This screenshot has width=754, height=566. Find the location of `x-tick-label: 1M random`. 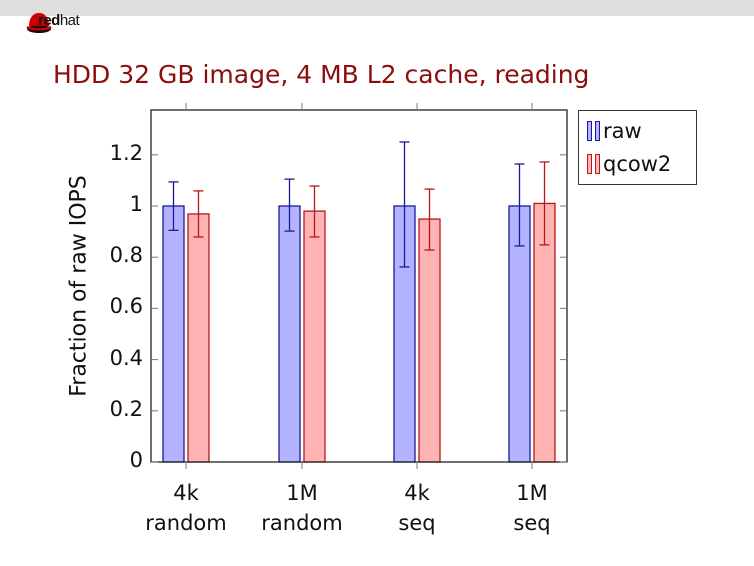

x-tick-label: 1M random is located at coordinates (302, 508).